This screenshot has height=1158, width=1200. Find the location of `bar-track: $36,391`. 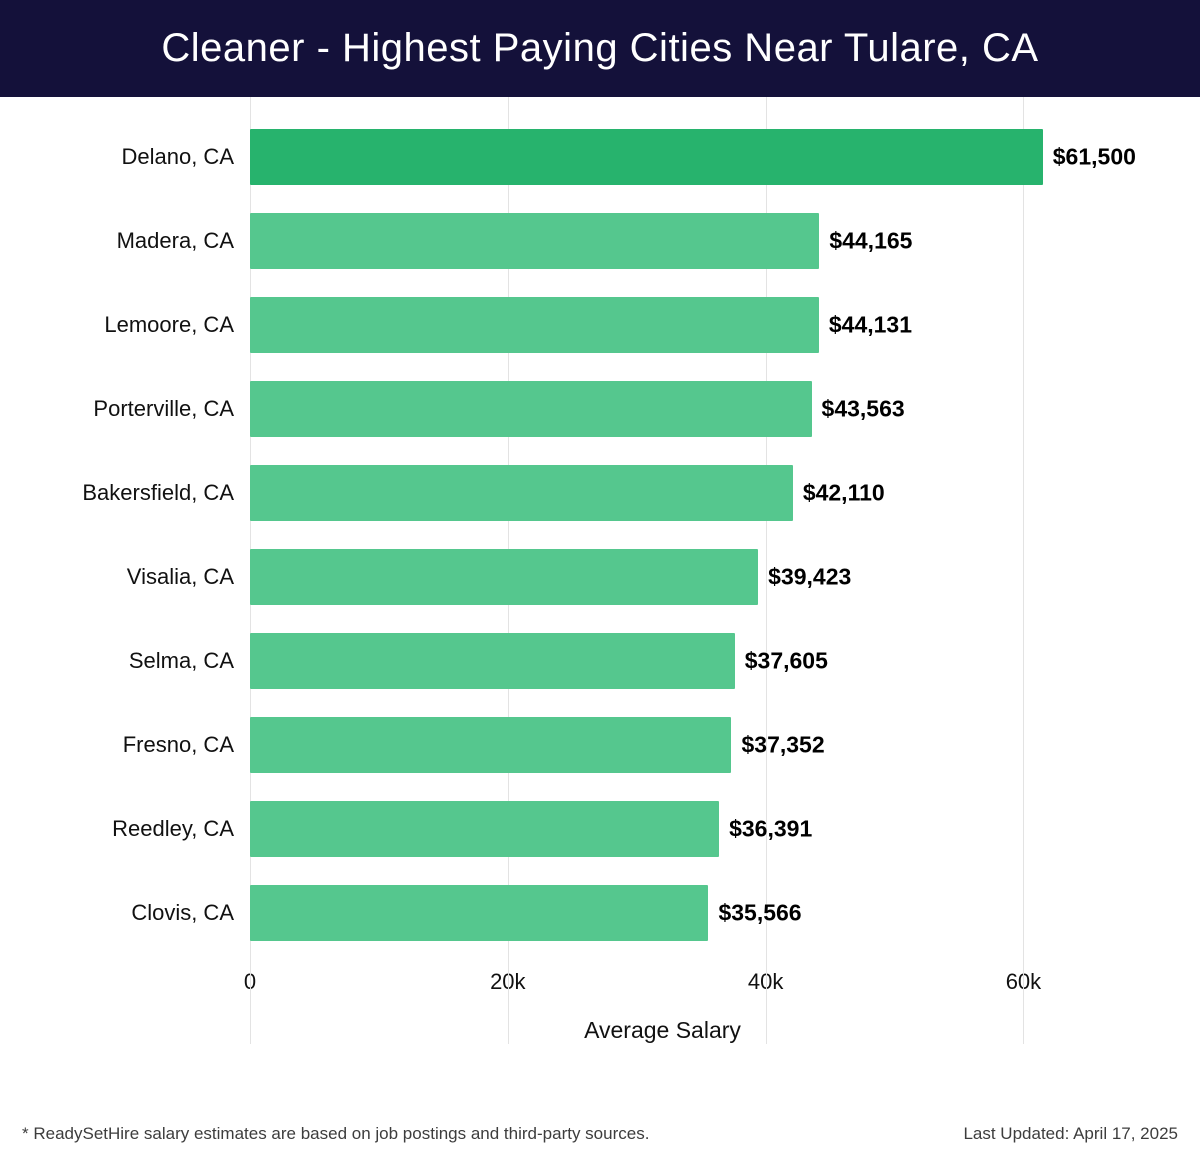

bar-track: $36,391 is located at coordinates (662, 829).